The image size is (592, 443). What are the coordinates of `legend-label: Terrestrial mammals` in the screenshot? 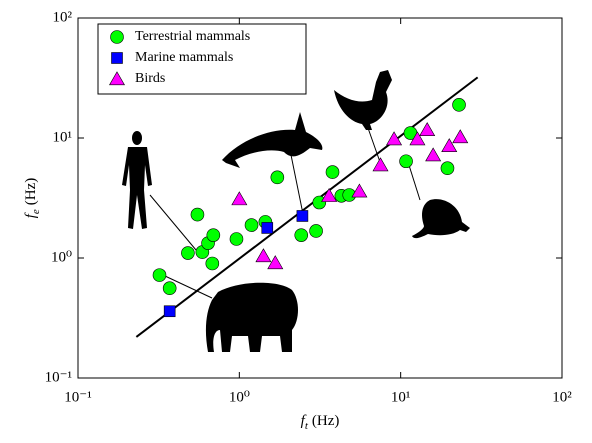 It's located at (192, 36).